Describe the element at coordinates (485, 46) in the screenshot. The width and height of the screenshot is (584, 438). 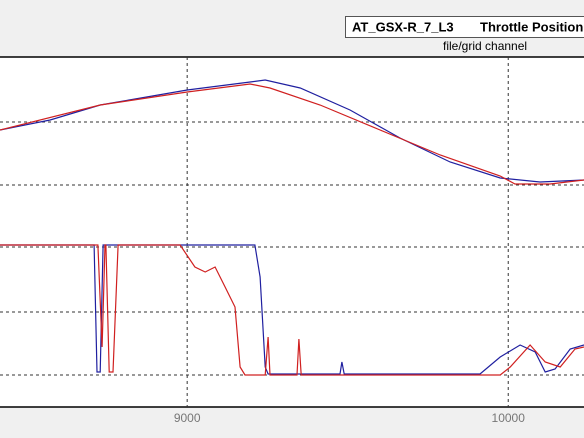
I see `legend-caption: file/grid channel` at that location.